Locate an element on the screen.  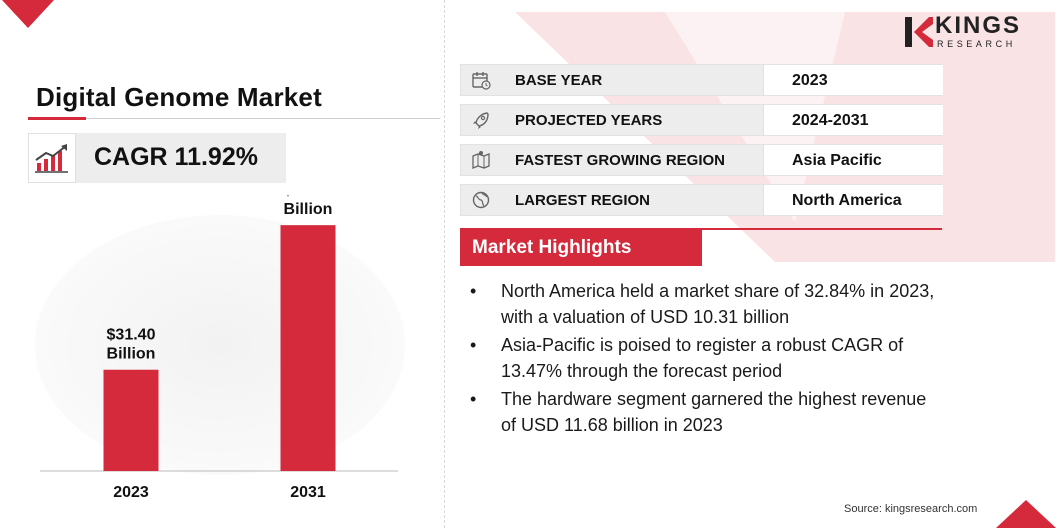
page-title: Digital Genome Market is located at coordinates (179, 97).